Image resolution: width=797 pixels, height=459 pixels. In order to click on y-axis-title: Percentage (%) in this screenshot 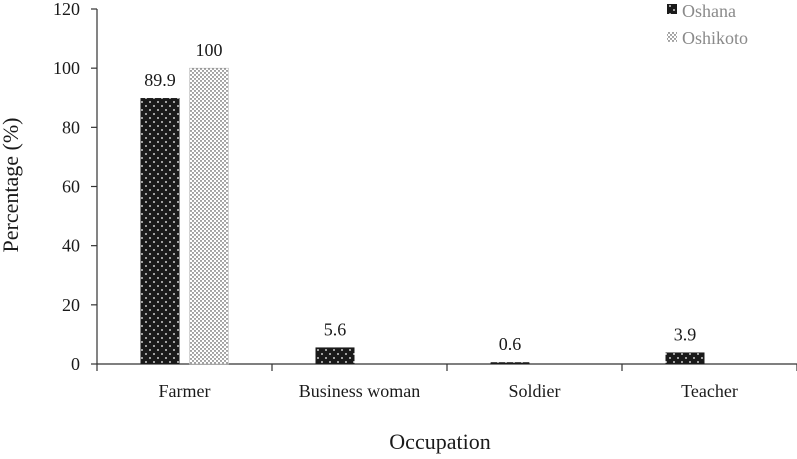, I will do `click(11, 185)`.